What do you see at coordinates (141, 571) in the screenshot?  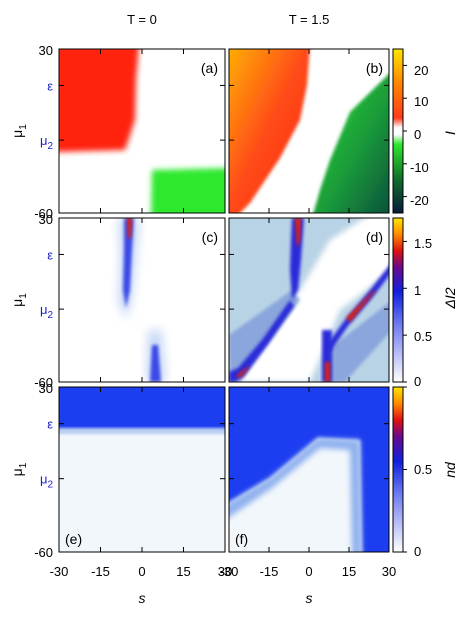 I see `x-tick-label-c0-2: 0` at bounding box center [141, 571].